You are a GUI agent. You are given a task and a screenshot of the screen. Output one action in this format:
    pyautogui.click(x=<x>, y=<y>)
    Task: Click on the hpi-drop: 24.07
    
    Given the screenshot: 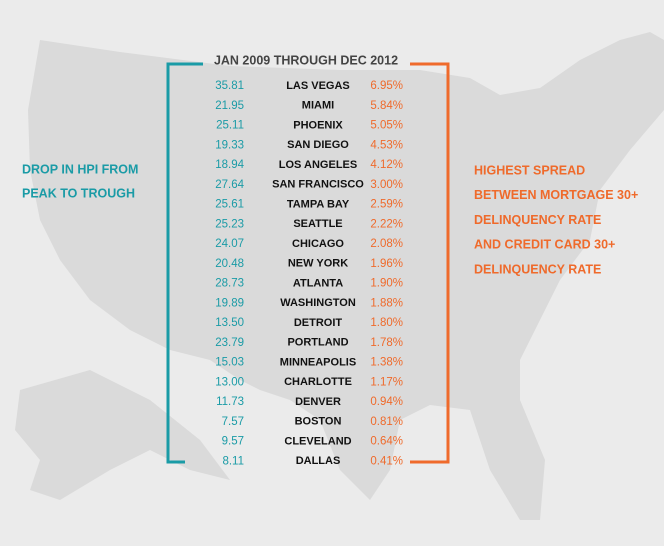 What is the action you would take?
    pyautogui.click(x=229, y=244)
    